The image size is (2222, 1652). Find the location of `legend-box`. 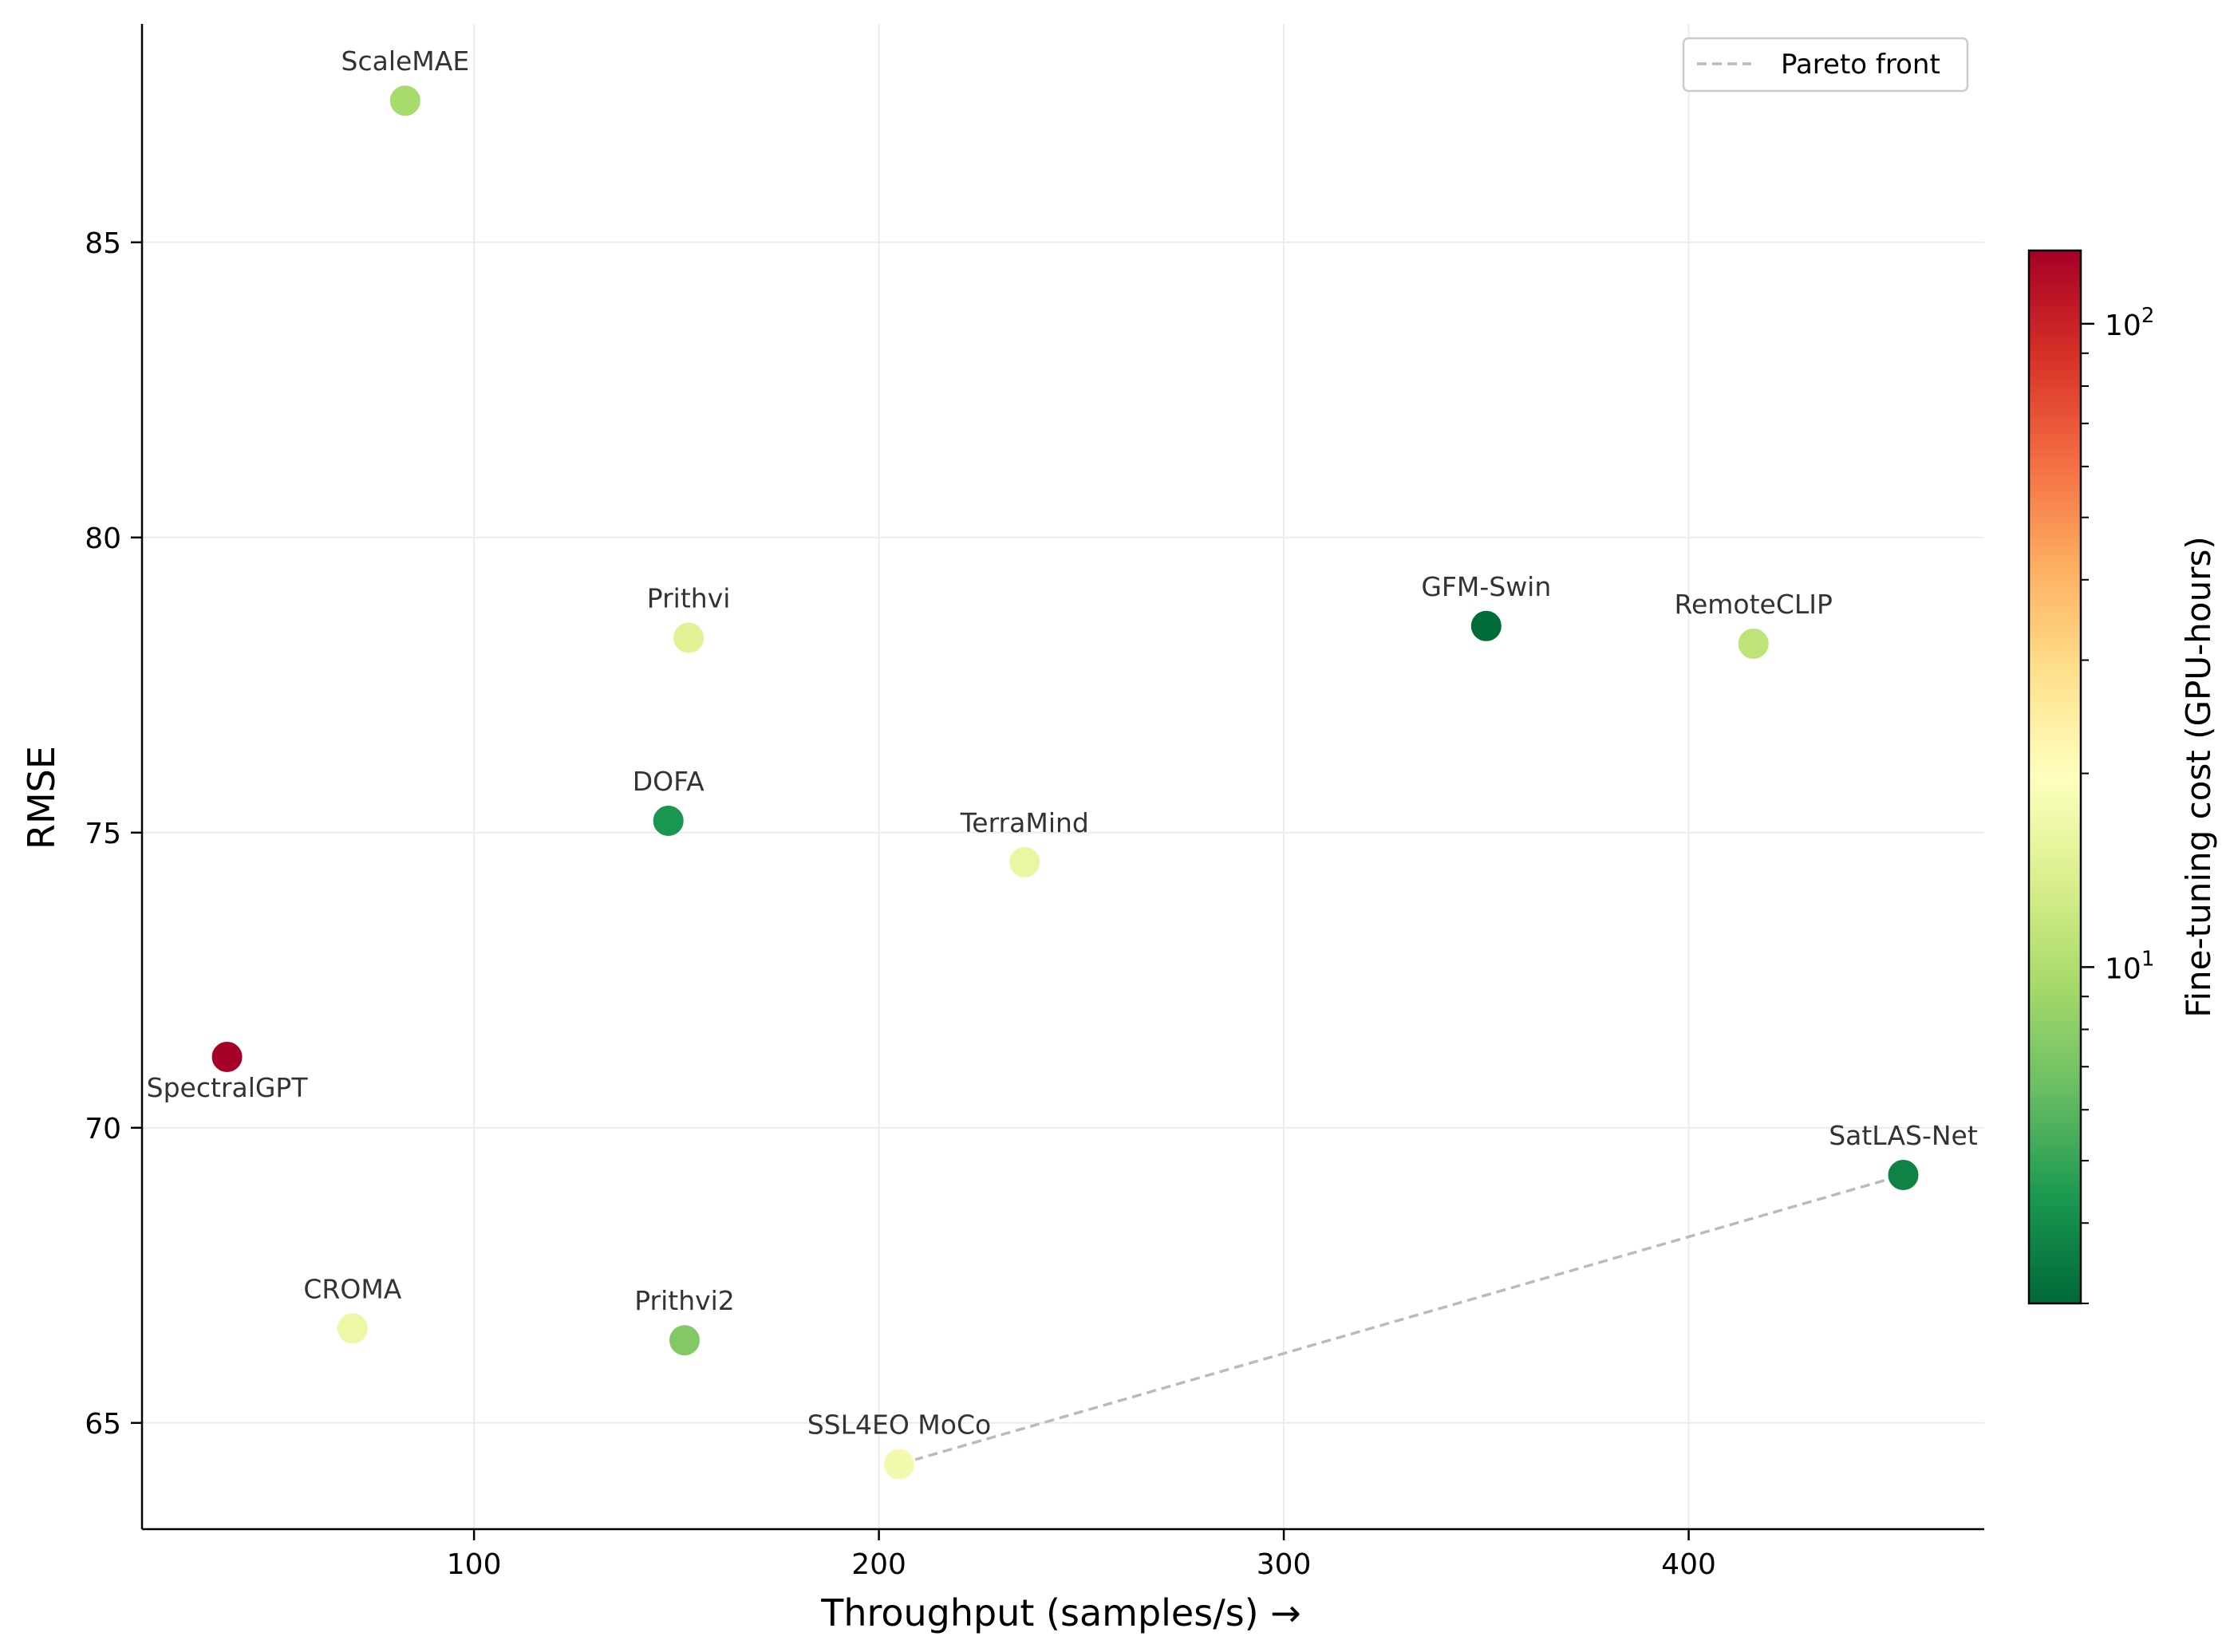

legend-box is located at coordinates (1825, 65).